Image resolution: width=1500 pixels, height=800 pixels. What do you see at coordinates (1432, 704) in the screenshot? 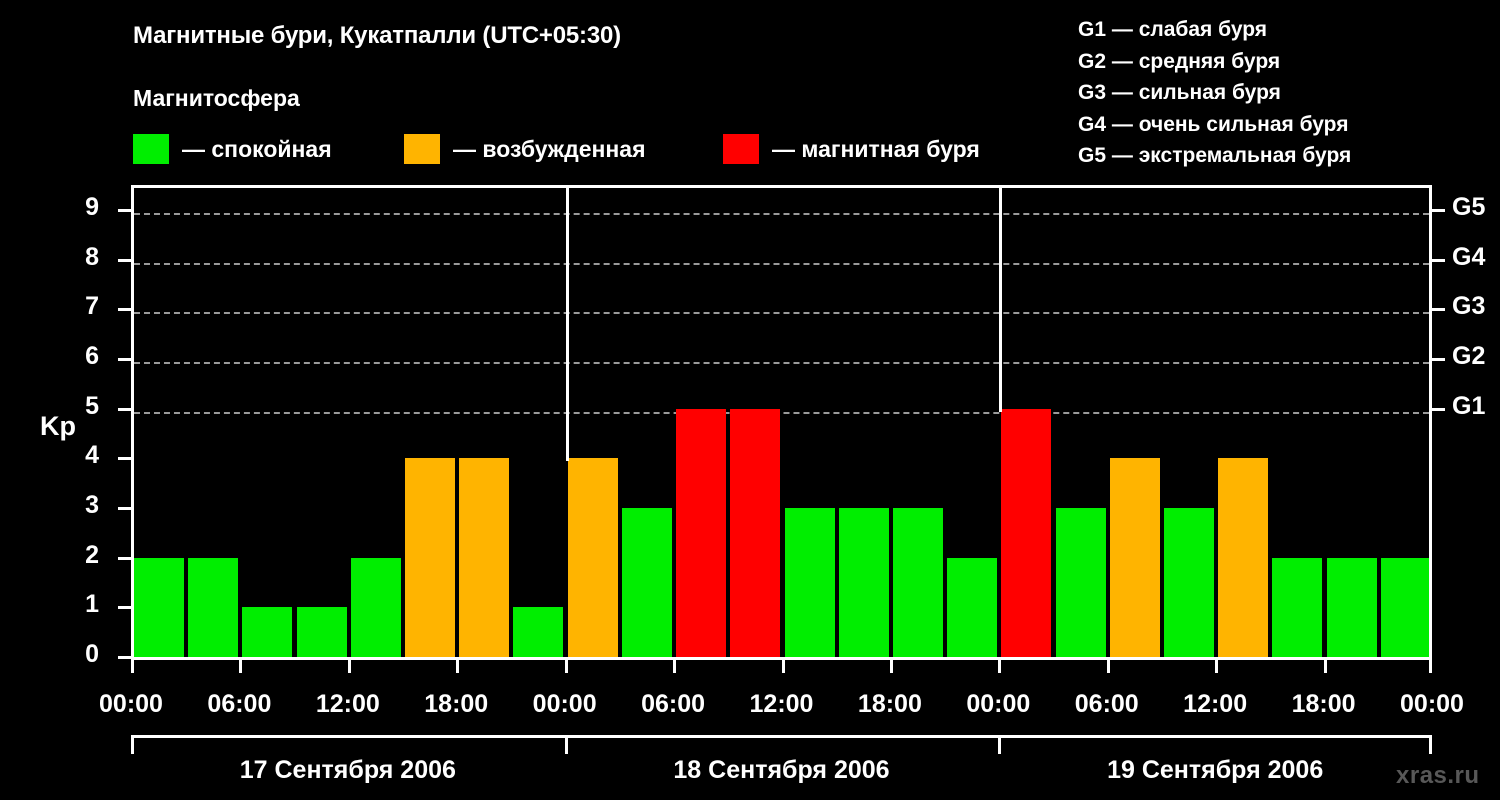
I see `x-tick-label-12: 00:00` at bounding box center [1432, 704].